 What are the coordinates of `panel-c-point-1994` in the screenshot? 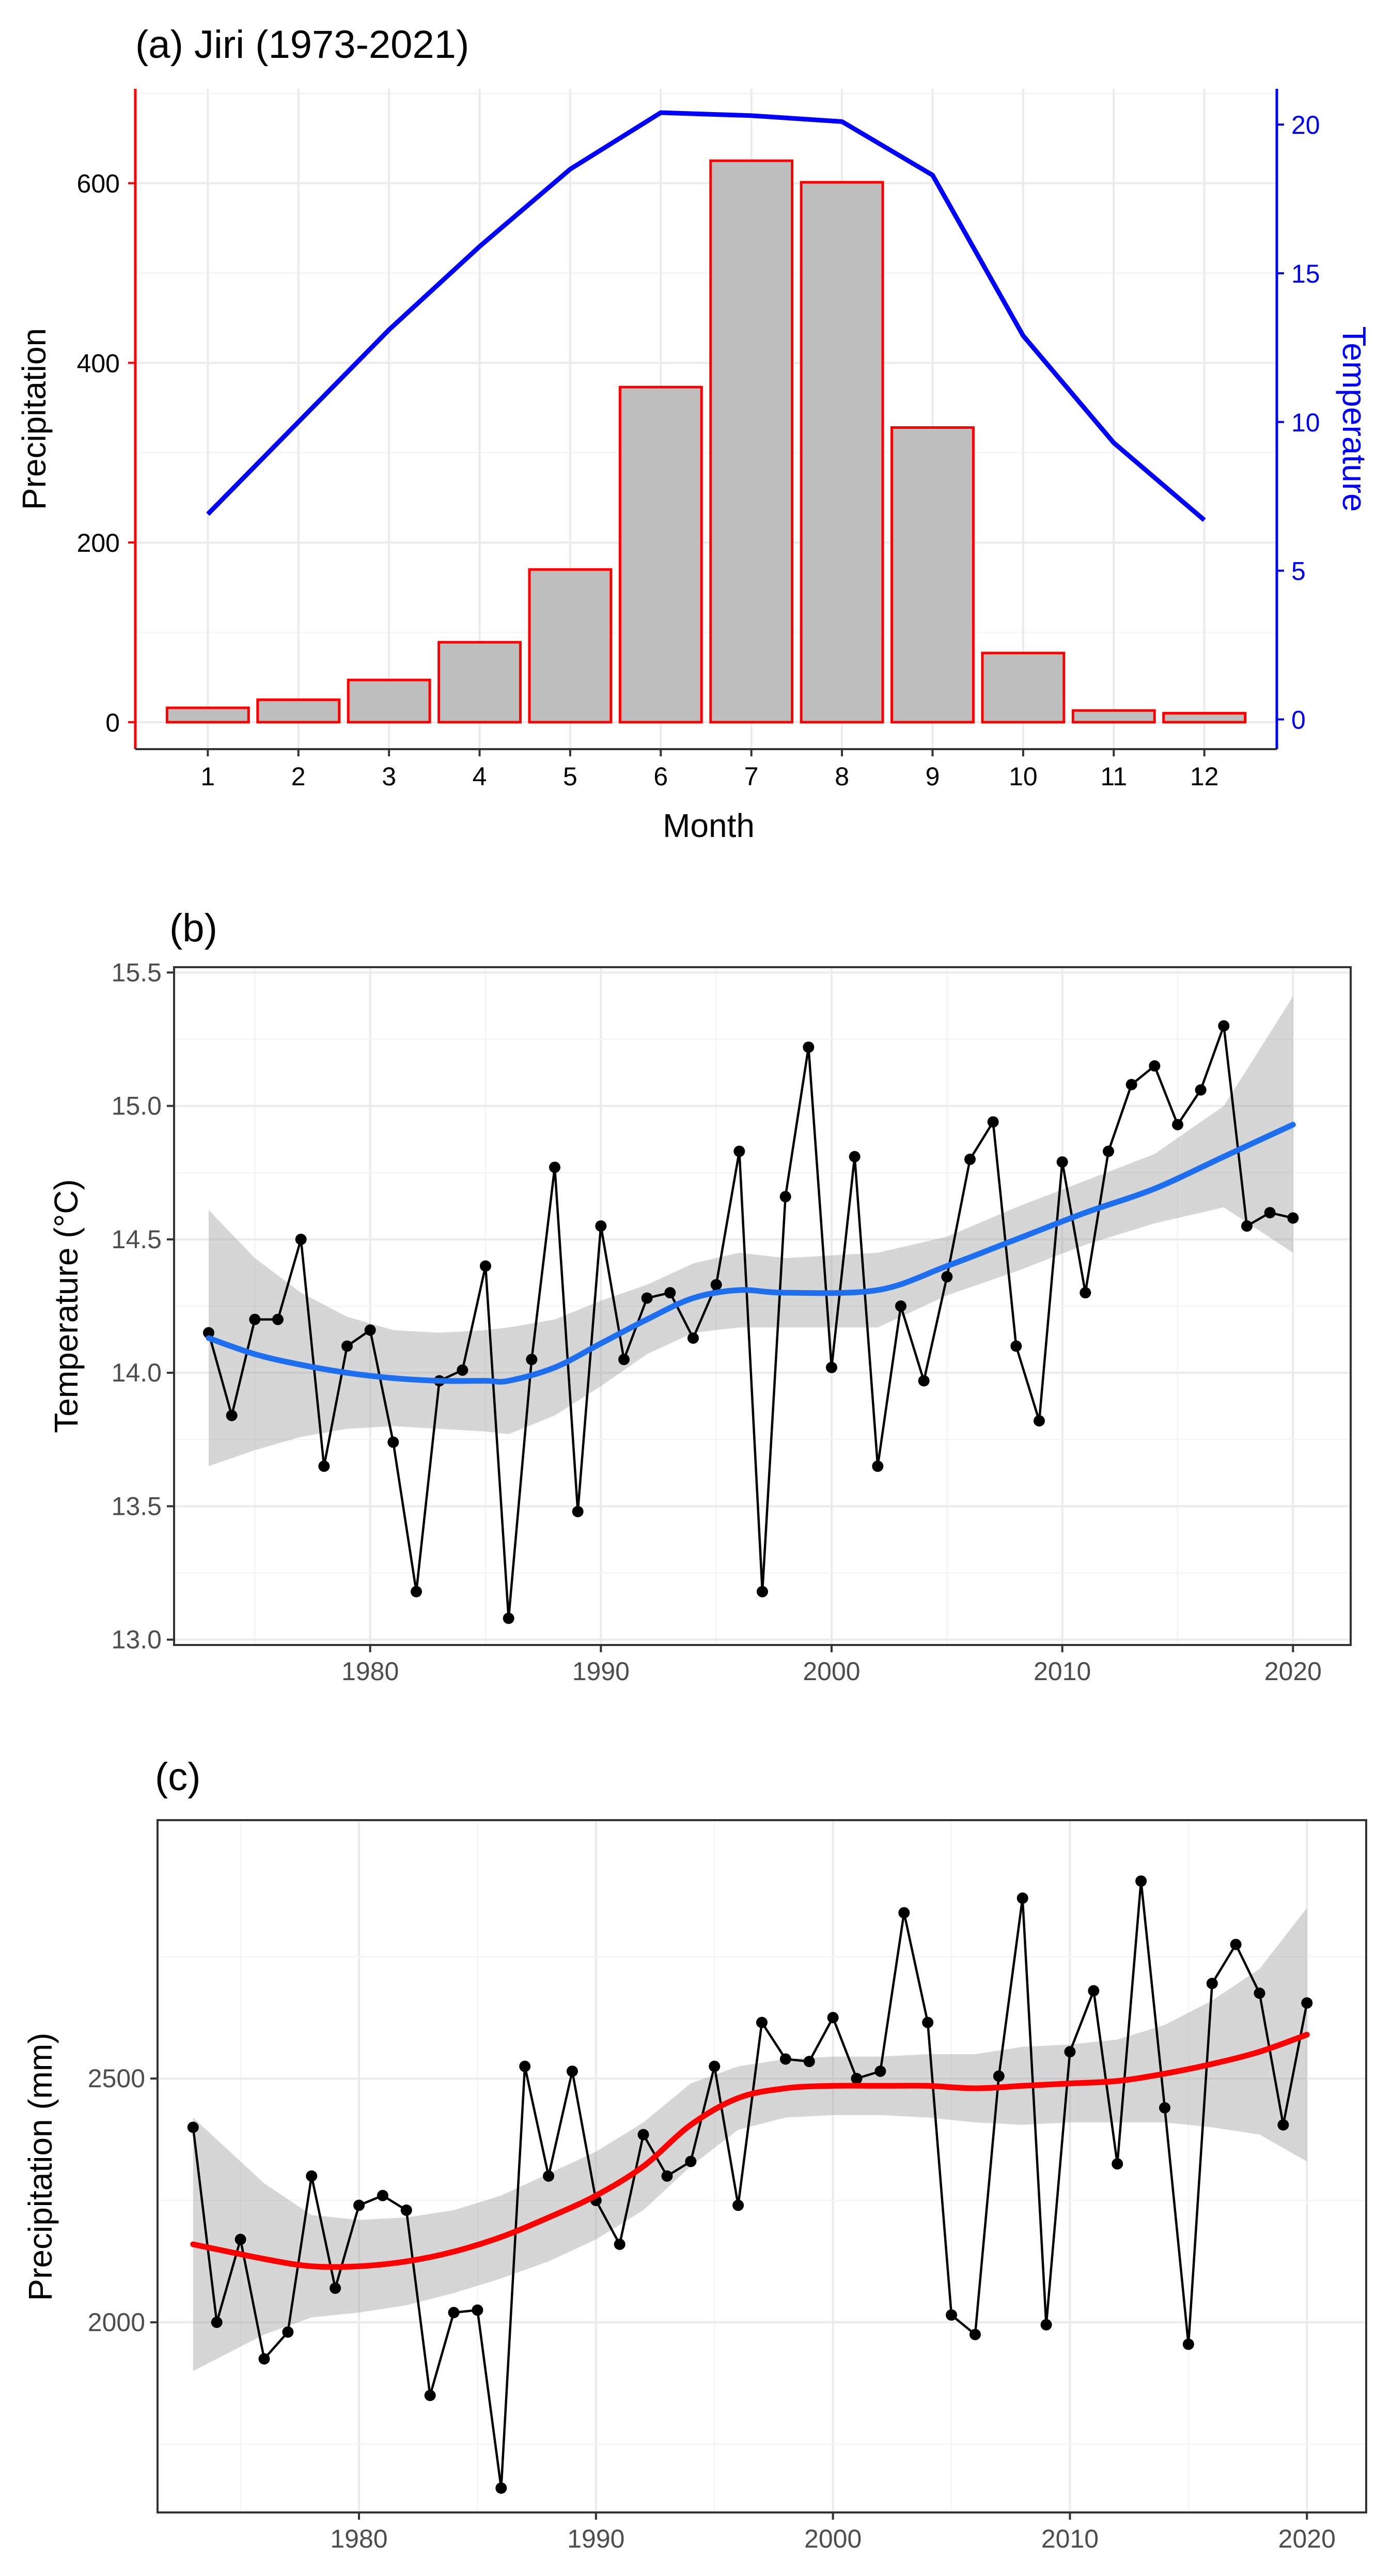 It's located at (691, 2161).